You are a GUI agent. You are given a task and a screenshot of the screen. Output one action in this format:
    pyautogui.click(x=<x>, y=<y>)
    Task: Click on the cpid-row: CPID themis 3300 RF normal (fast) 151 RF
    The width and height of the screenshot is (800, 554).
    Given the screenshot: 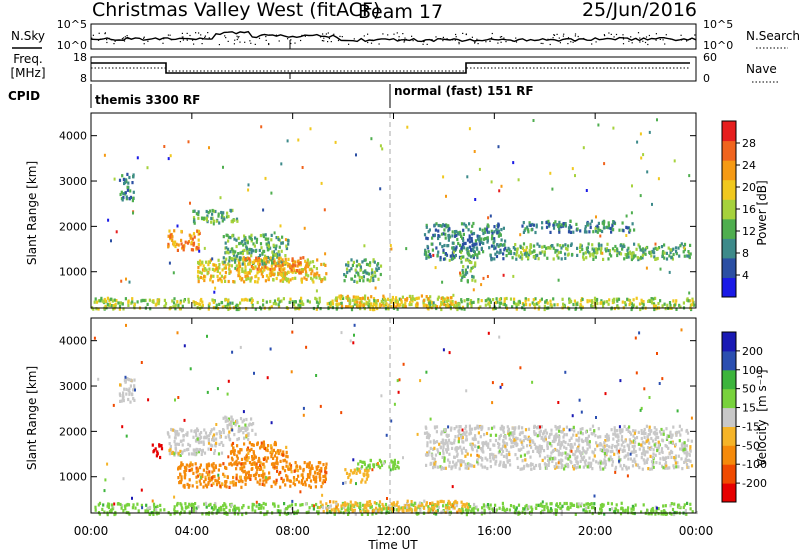 What is the action you would take?
    pyautogui.click(x=271, y=96)
    